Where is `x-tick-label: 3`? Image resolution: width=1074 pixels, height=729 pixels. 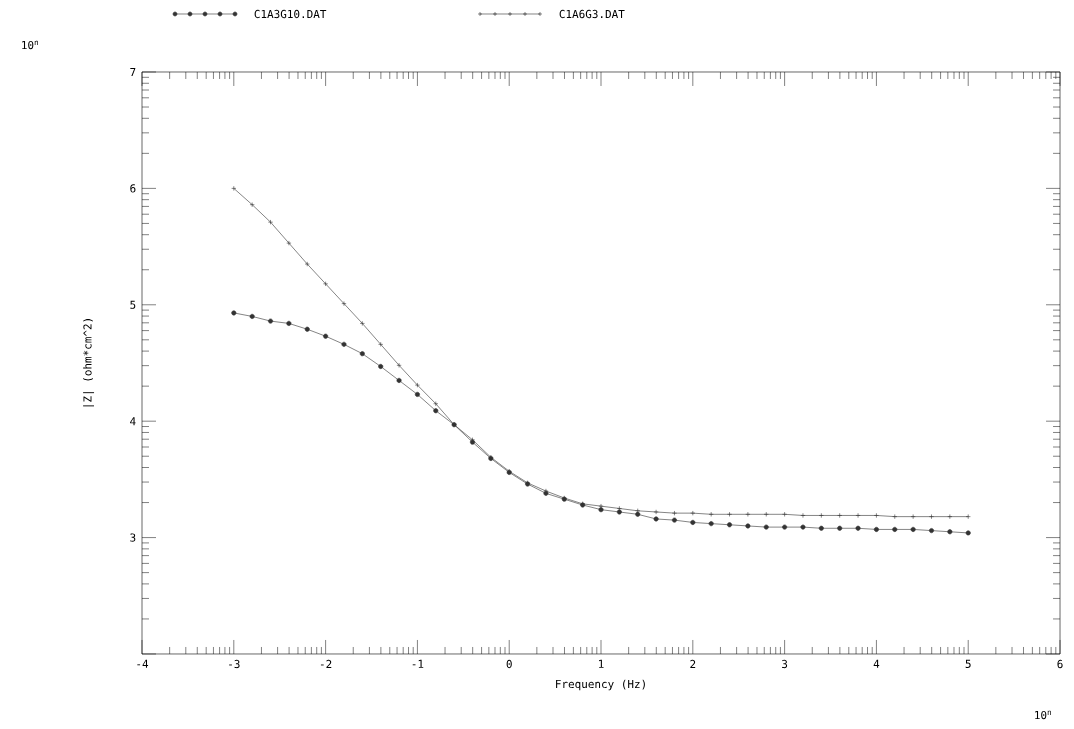
x-tick-label: 3 is located at coordinates (785, 664).